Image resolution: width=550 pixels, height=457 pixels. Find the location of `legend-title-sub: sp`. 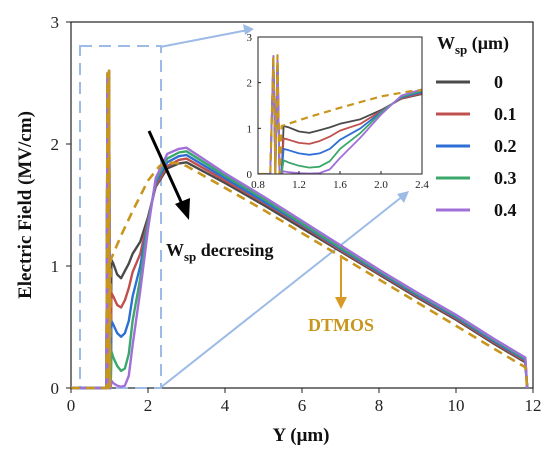

legend-title-sub: sp is located at coordinates (461, 49).